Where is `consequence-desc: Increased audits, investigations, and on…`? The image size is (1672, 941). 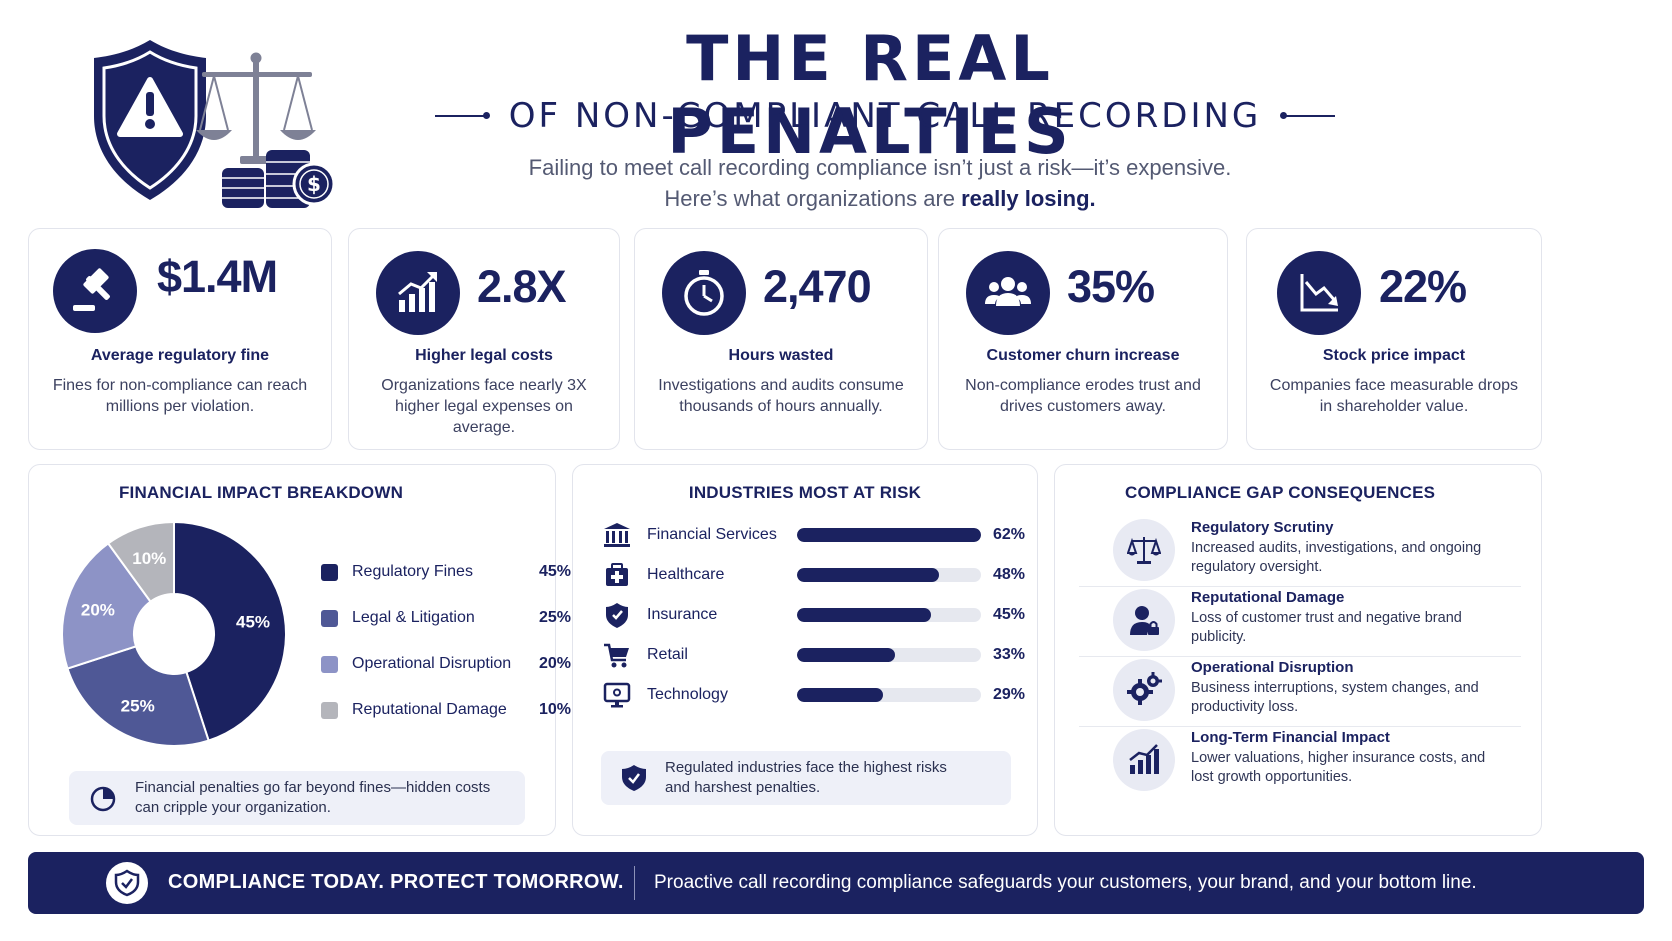 consequence-desc: Increased audits, investigations, and on… is located at coordinates (1336, 557).